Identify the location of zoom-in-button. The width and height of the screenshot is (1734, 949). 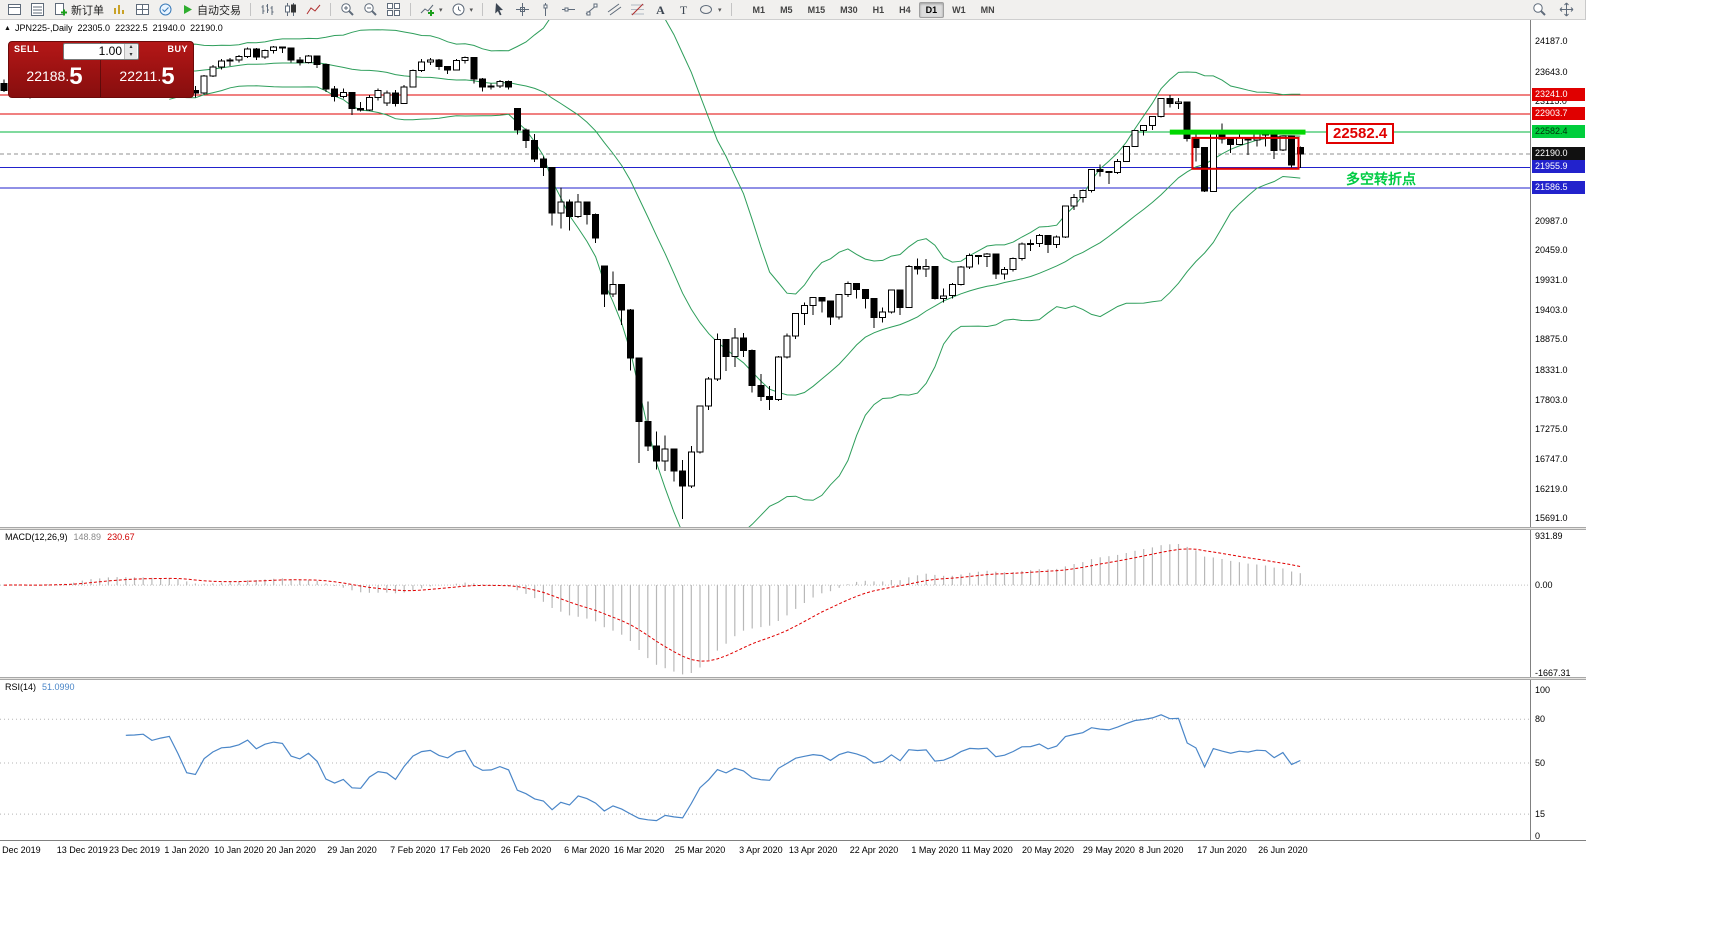
(347, 10).